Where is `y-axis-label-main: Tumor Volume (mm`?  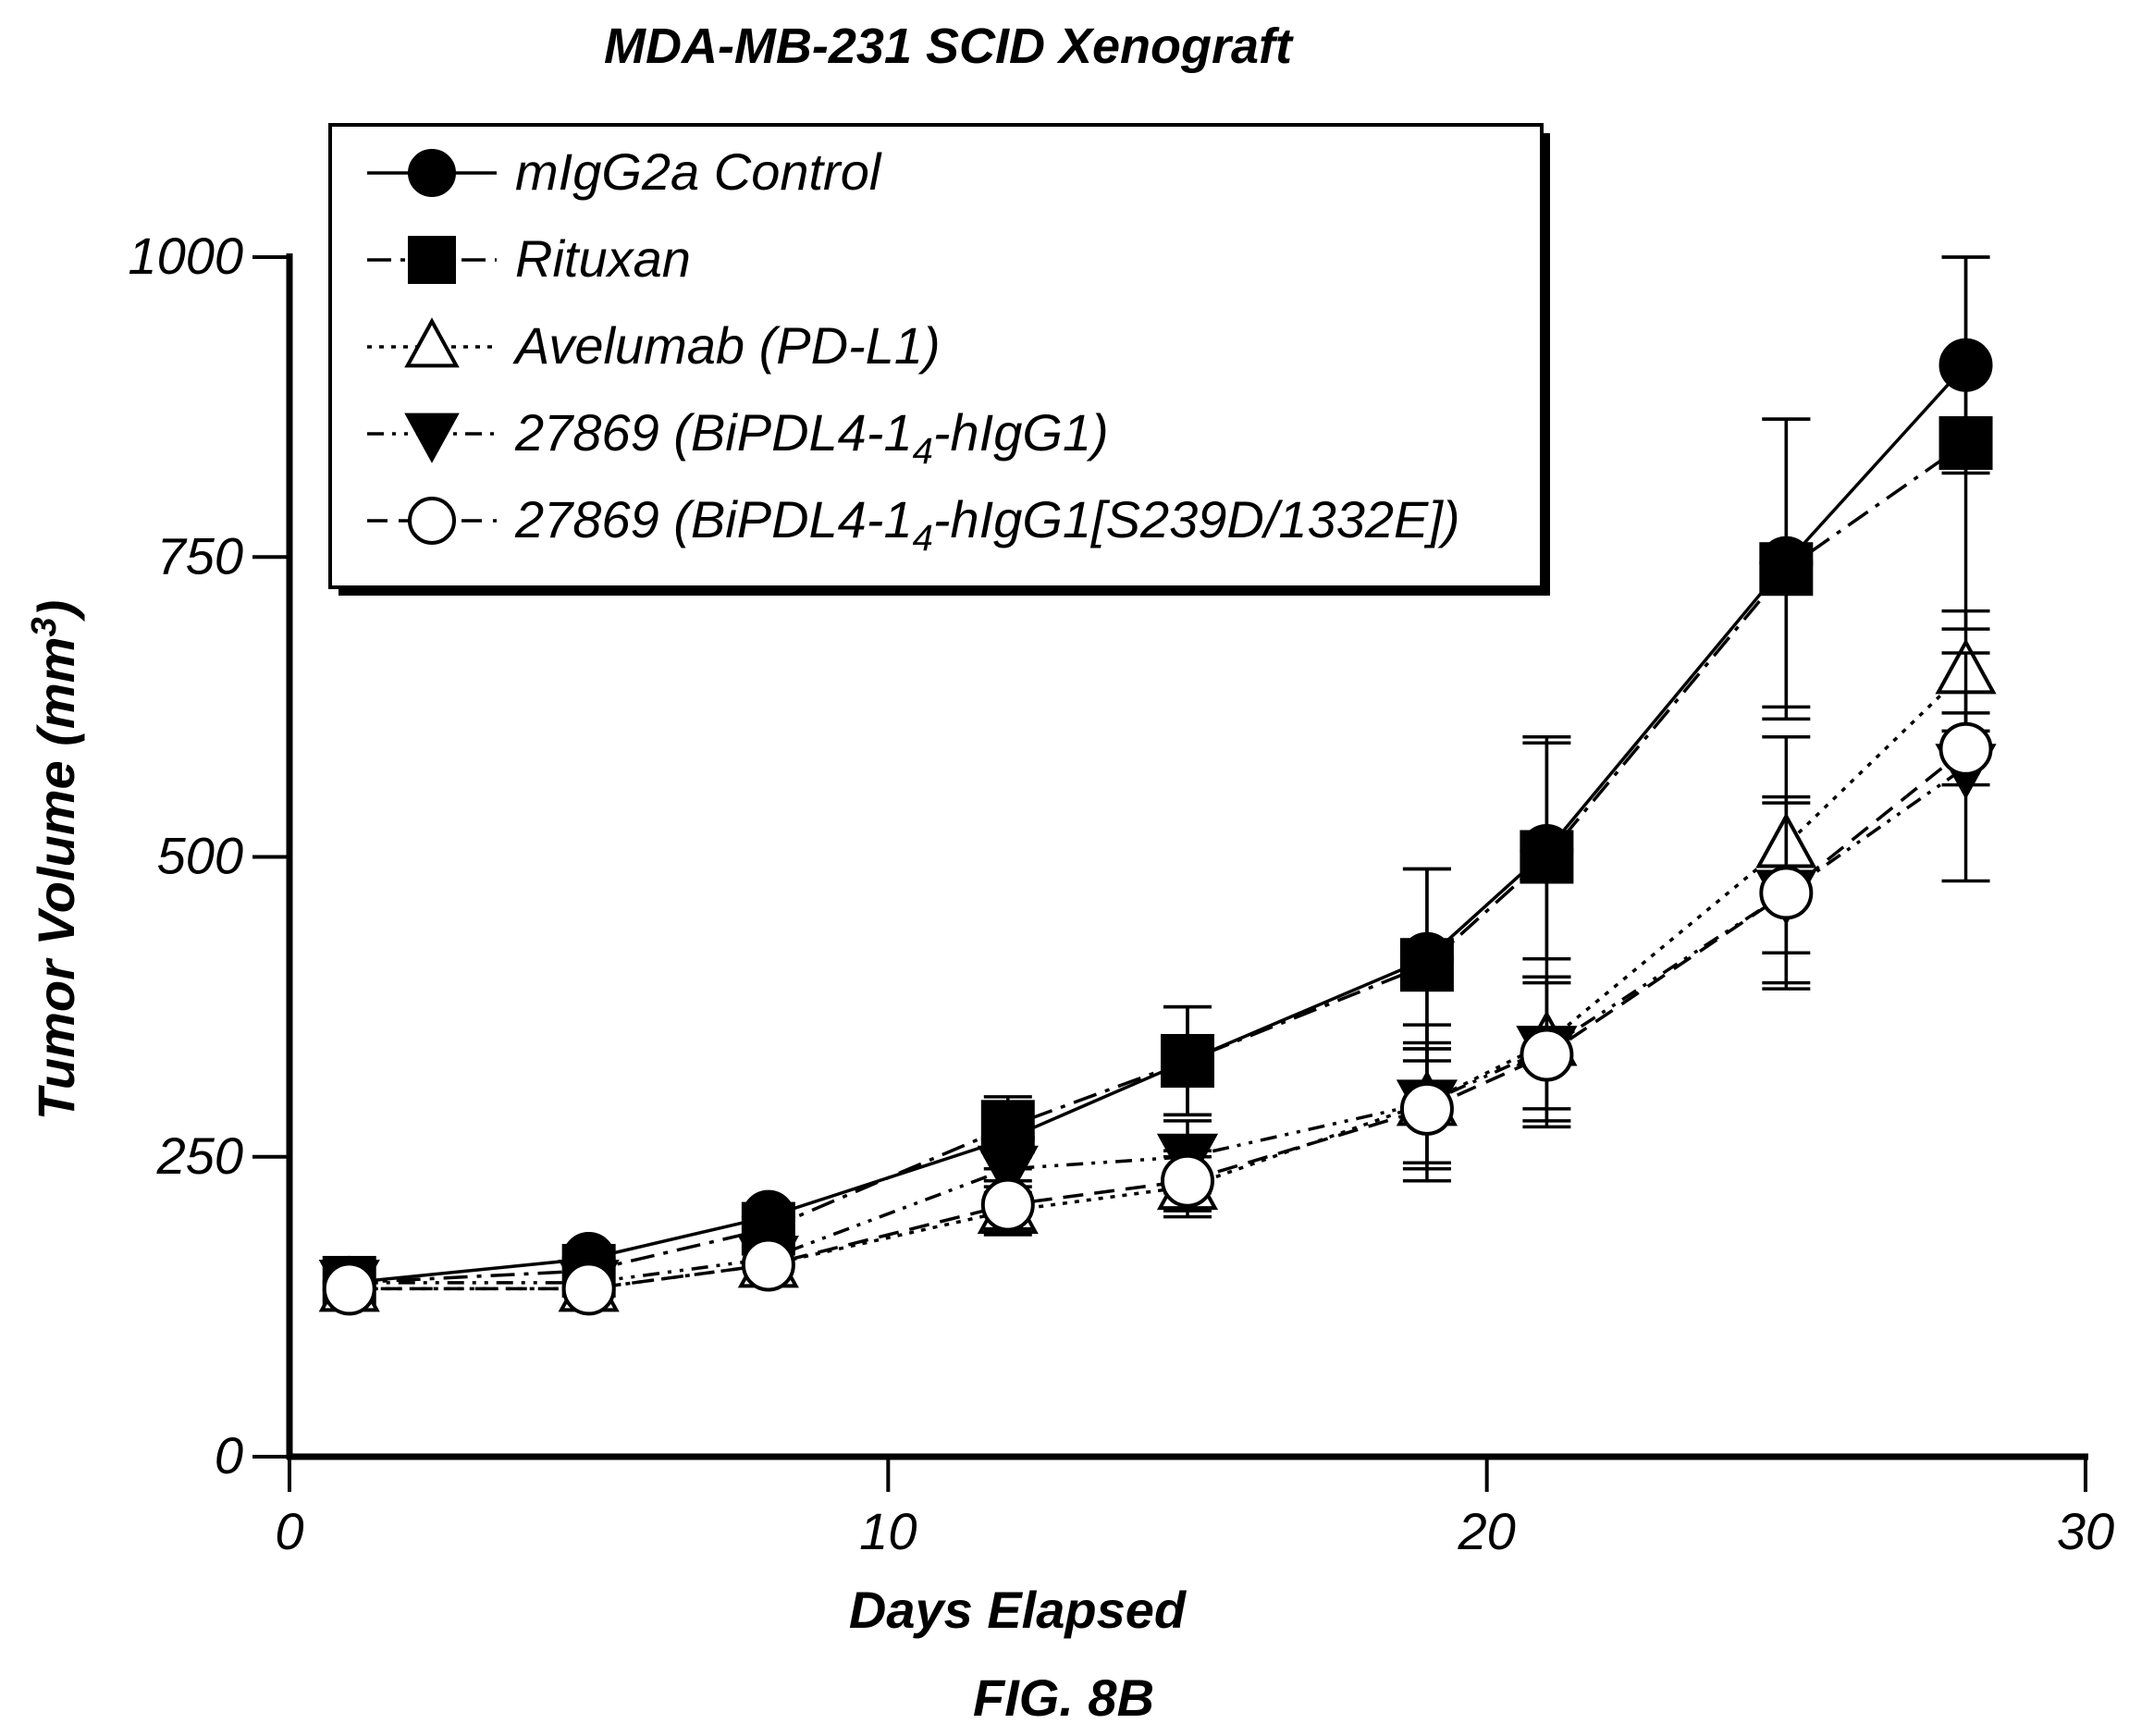
y-axis-label-main: Tumor Volume (mm is located at coordinates (56, 879).